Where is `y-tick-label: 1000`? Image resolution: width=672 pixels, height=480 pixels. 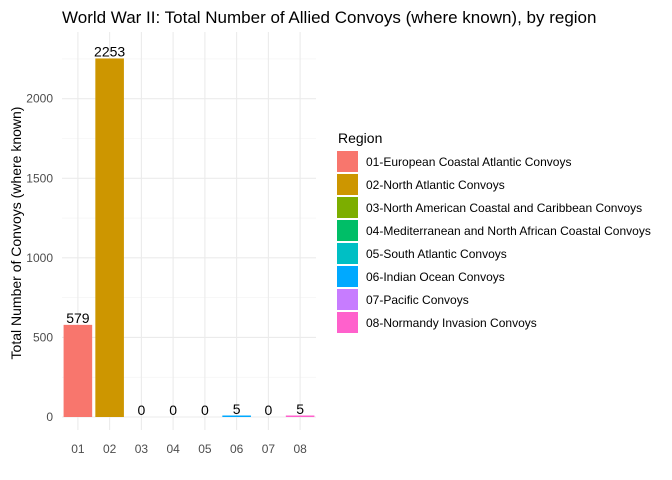
y-tick-label: 1000 is located at coordinates (39, 258).